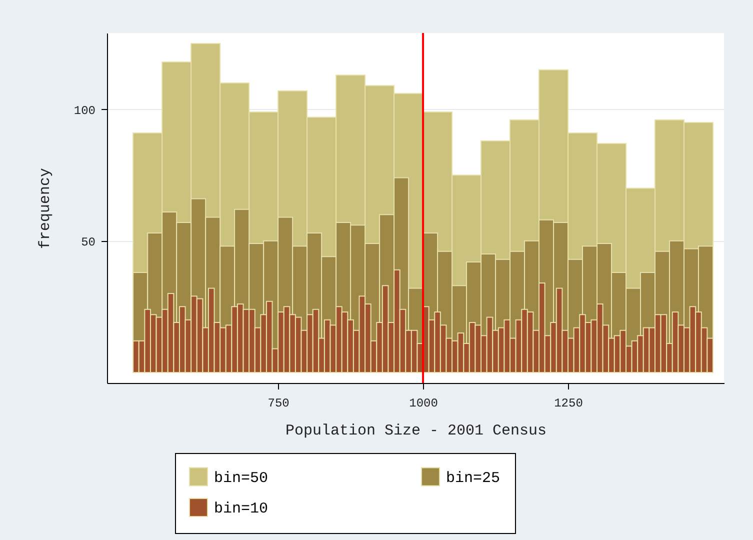  Describe the element at coordinates (416, 431) in the screenshot. I see `x-axis-title: Population Size - 2001 Census` at that location.